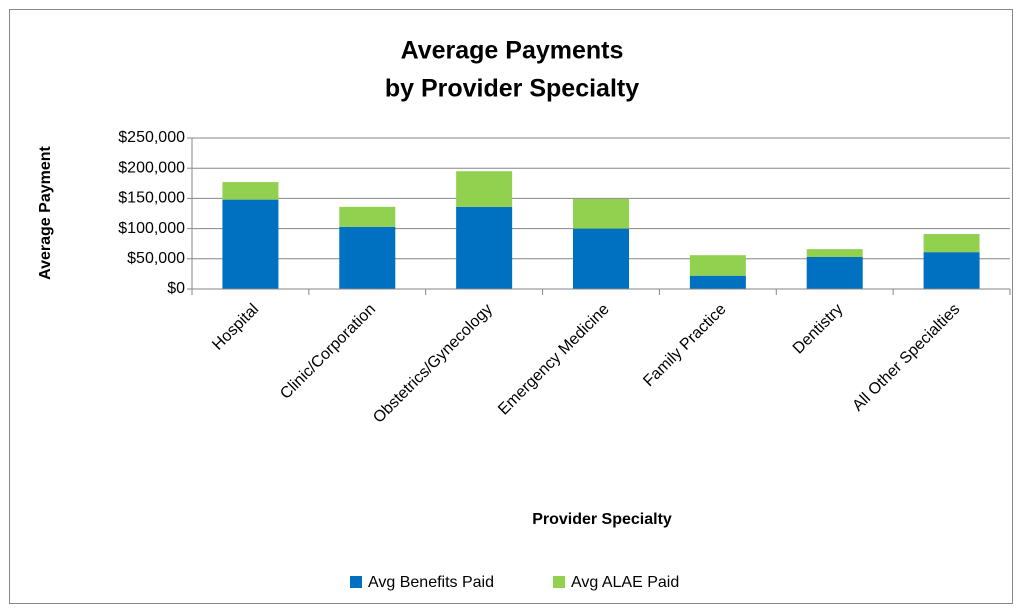 The image size is (1023, 614). I want to click on legend-label: Avg Benefits Paid, so click(431, 582).